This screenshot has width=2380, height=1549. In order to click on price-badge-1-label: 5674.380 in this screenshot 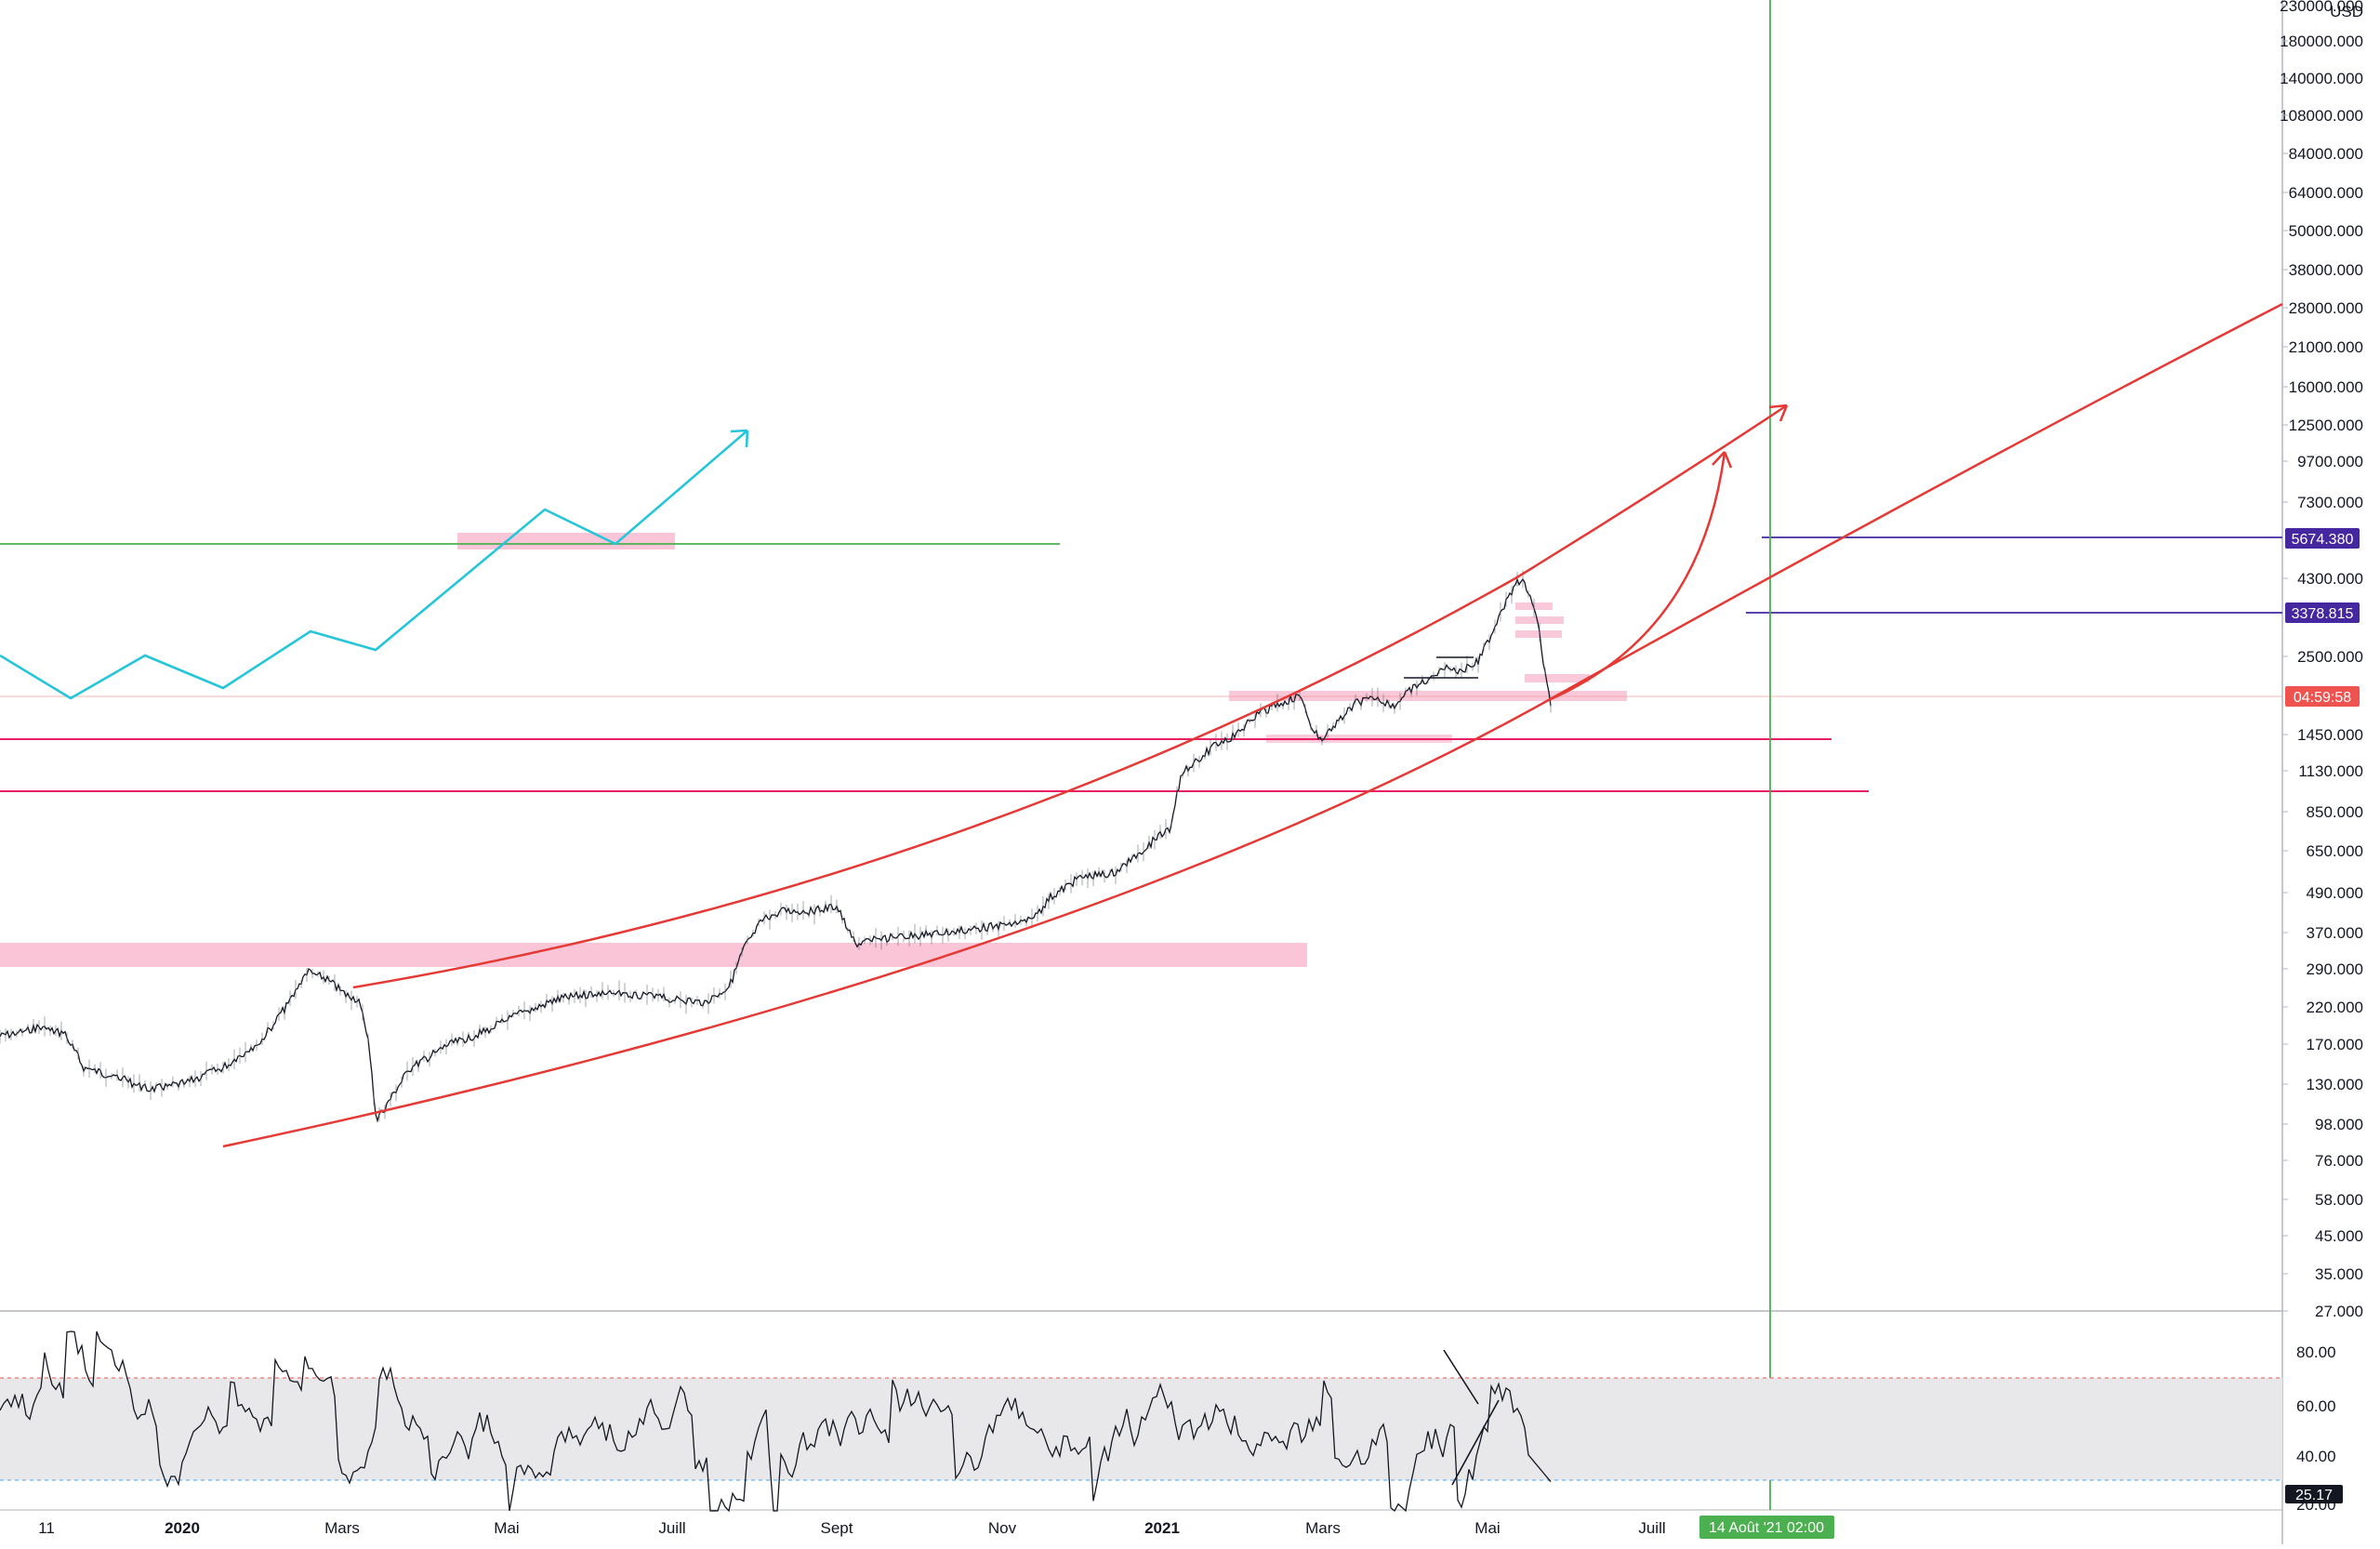, I will do `click(2323, 540)`.